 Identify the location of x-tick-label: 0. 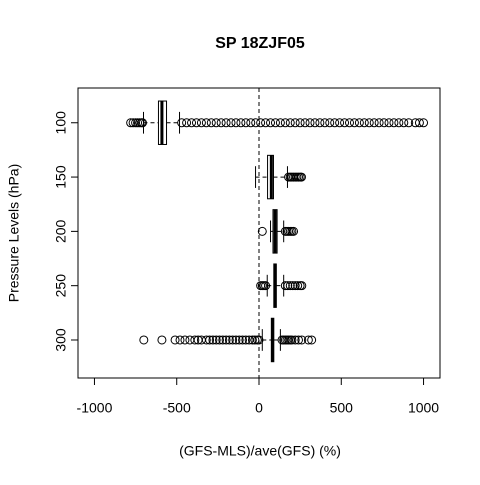
(259, 408).